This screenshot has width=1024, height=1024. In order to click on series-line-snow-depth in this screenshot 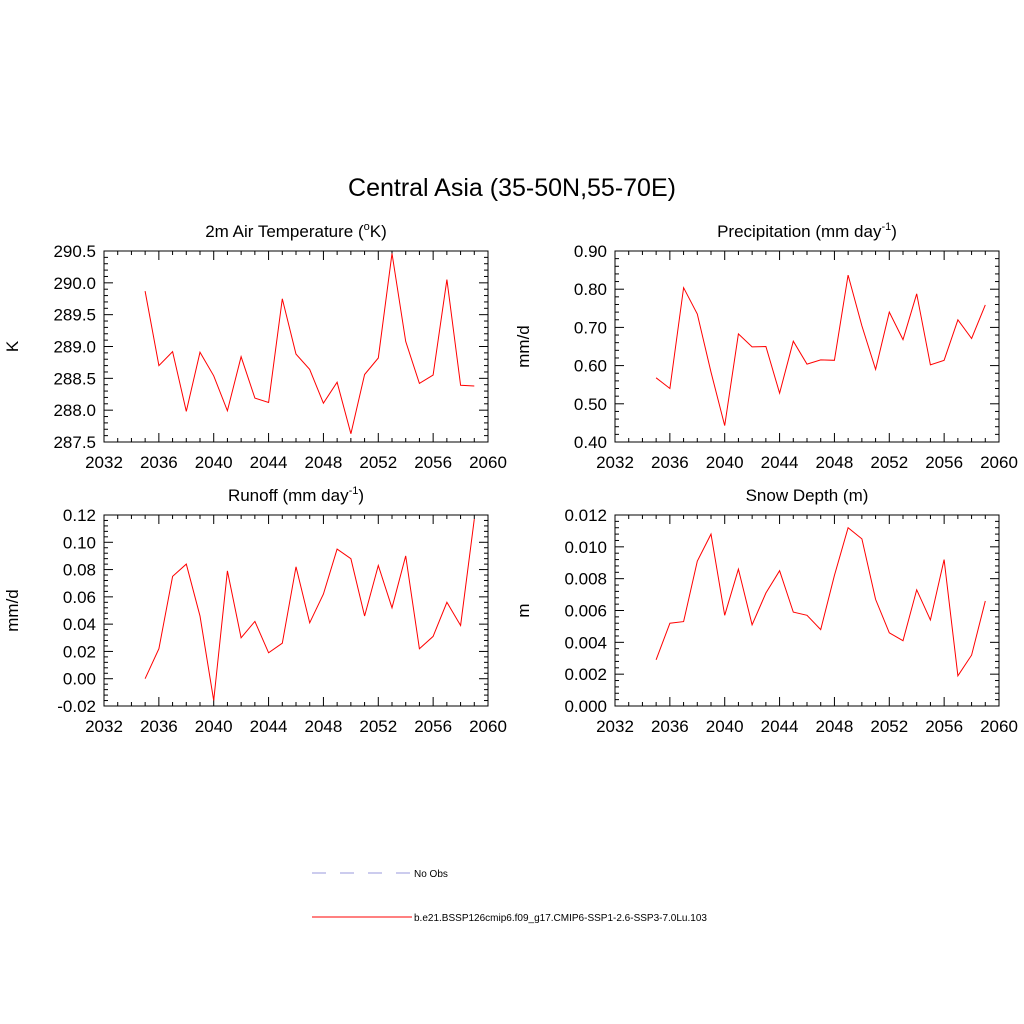, I will do `click(820, 602)`.